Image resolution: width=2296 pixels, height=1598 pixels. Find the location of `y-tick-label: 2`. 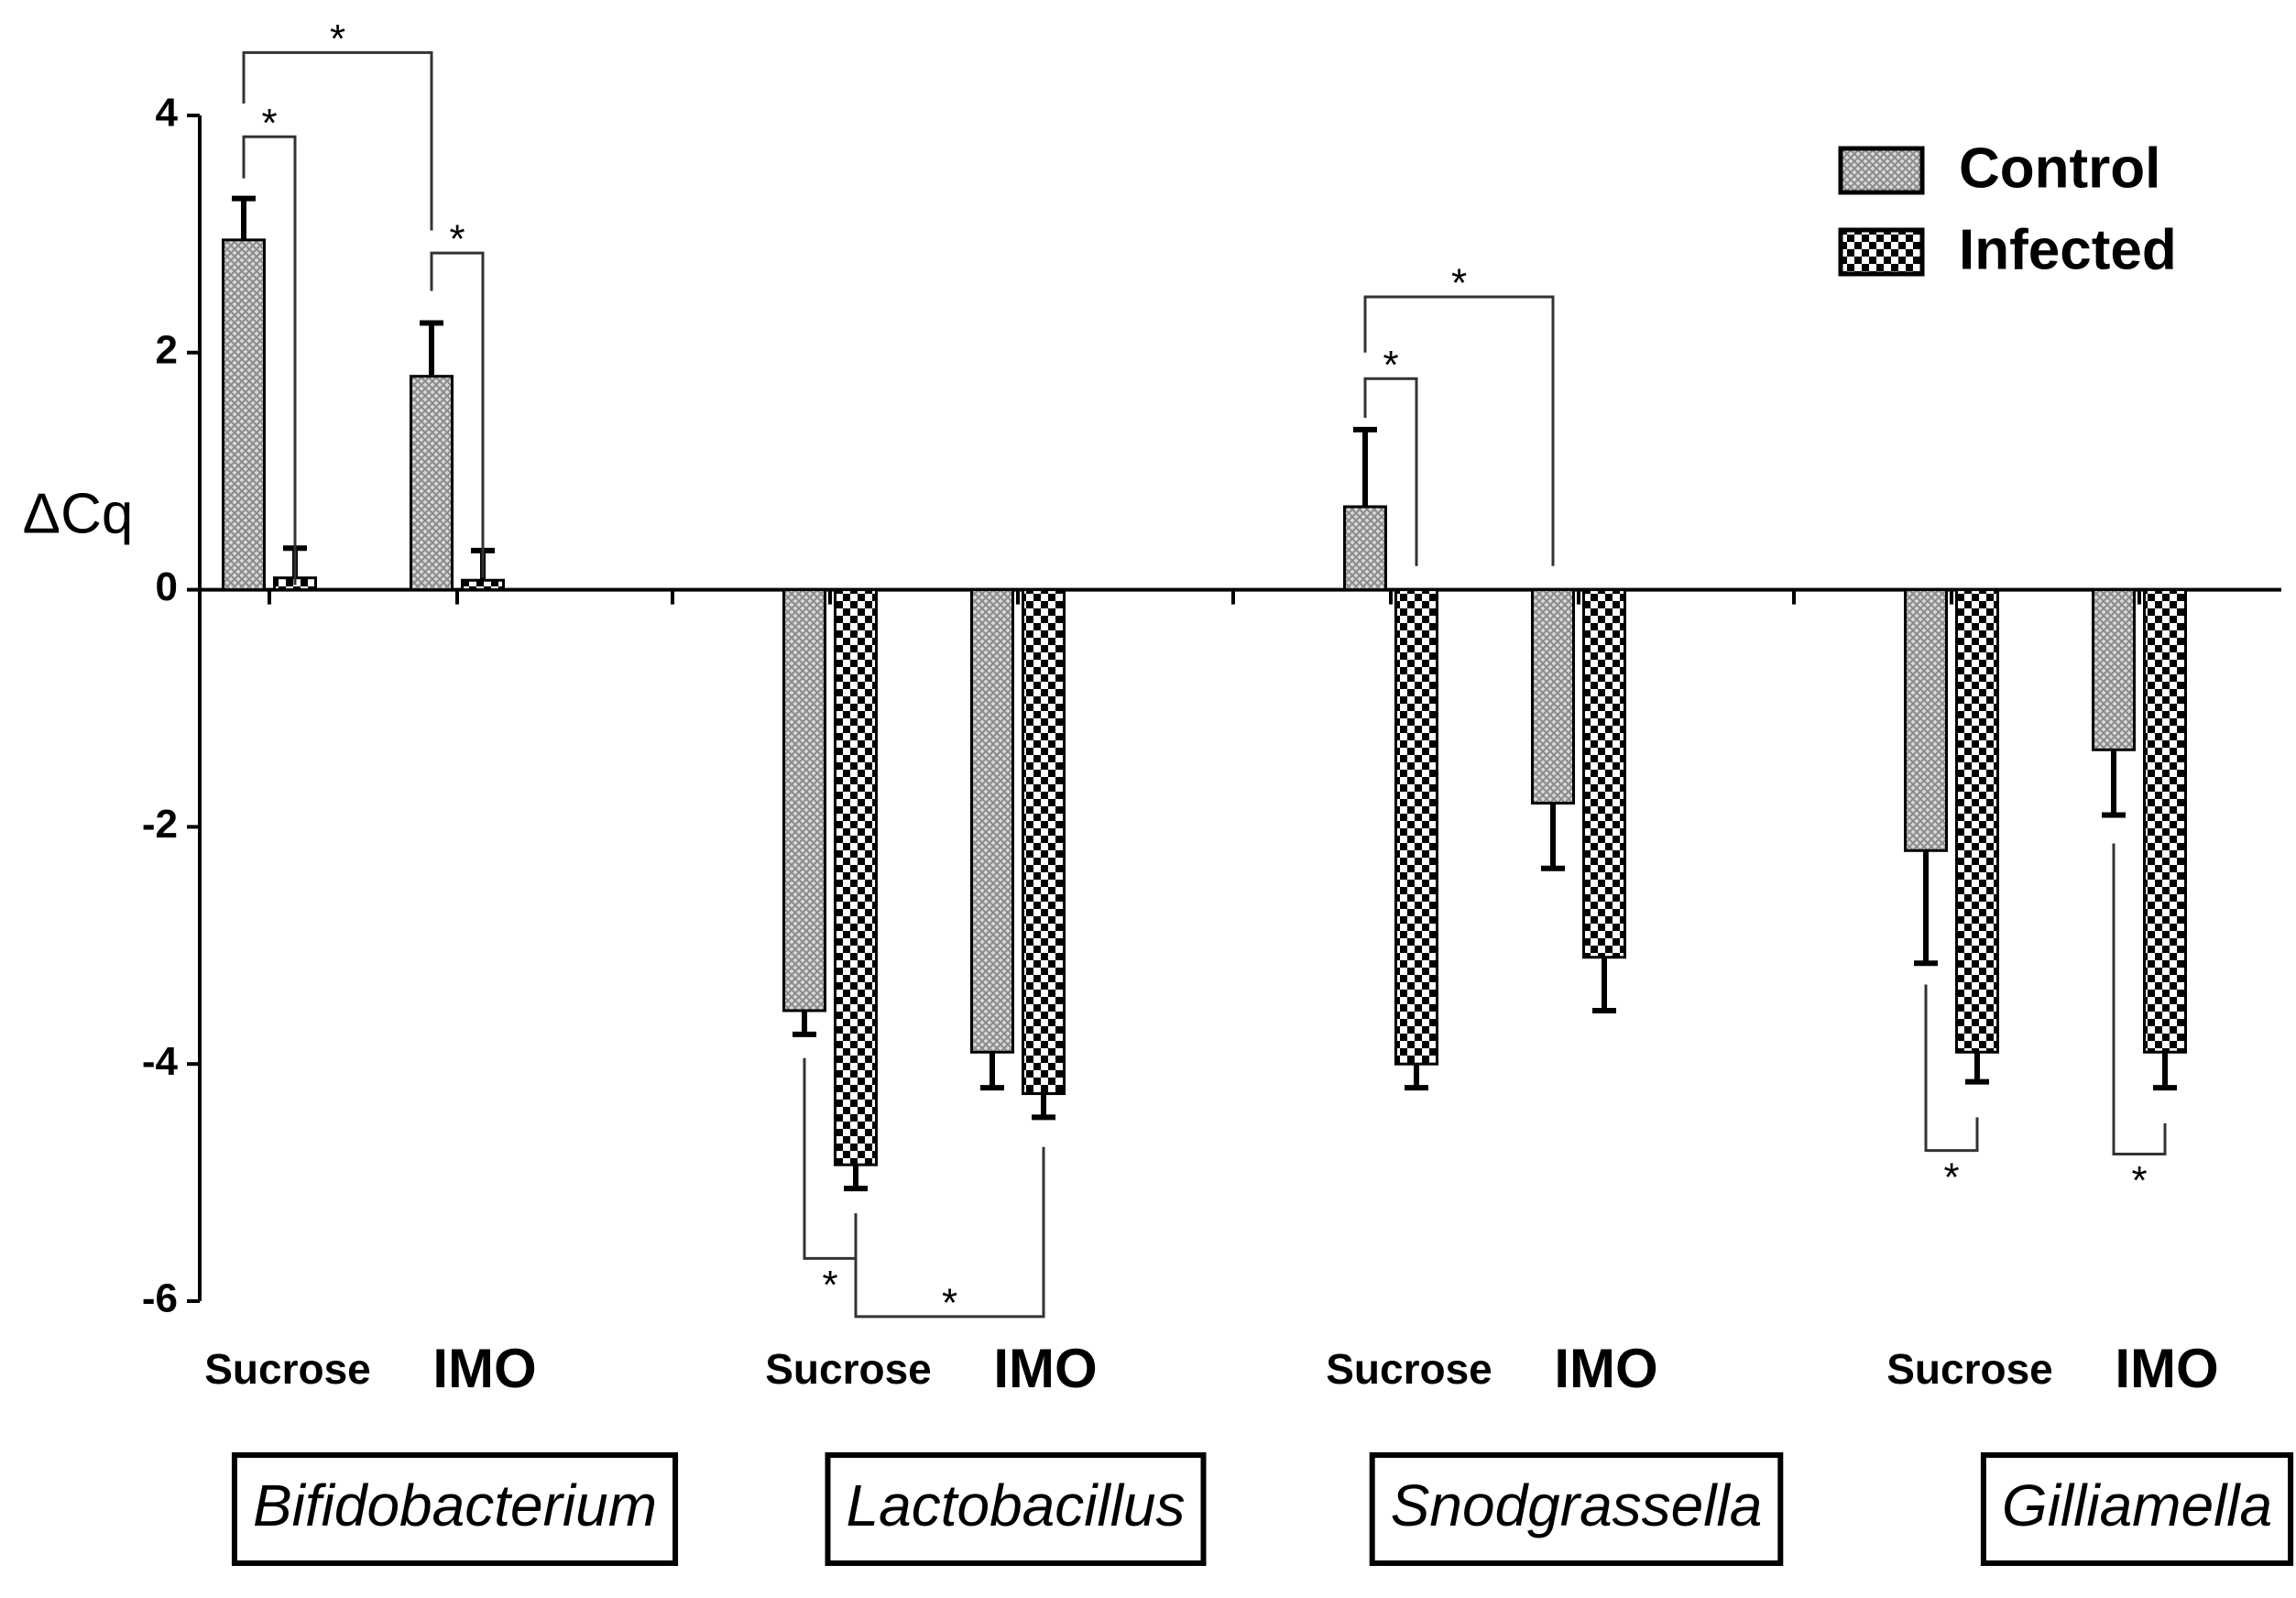

y-tick-label: 2 is located at coordinates (167, 349).